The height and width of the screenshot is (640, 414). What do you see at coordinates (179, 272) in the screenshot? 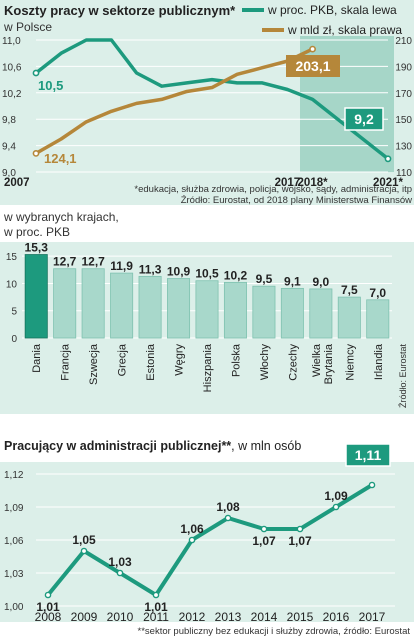
I see `bar-value-label: 10,9` at bounding box center [179, 272].